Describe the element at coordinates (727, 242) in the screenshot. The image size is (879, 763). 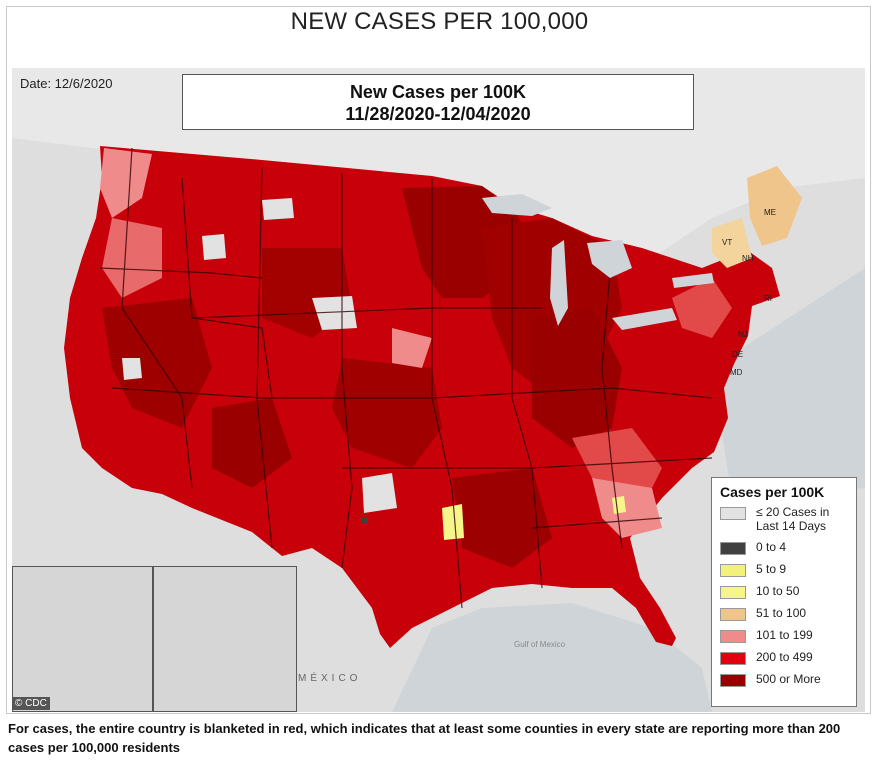
I see `state-label-vt: VT` at that location.